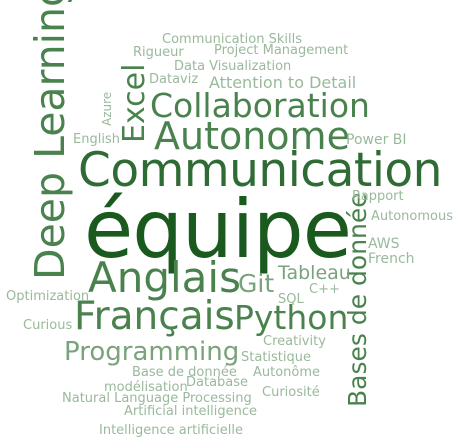  What do you see at coordinates (173, 79) in the screenshot?
I see `word-dataviz: Dataviz` at bounding box center [173, 79].